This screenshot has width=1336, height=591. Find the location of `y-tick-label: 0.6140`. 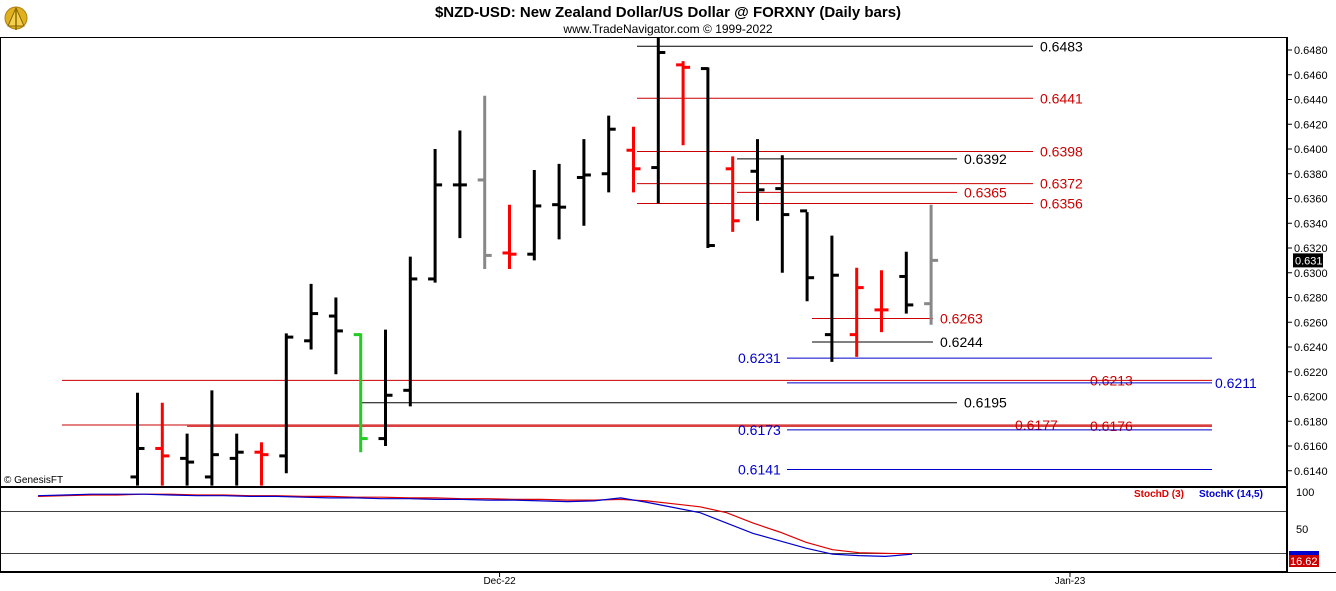

y-tick-label: 0.6140 is located at coordinates (1311, 472).